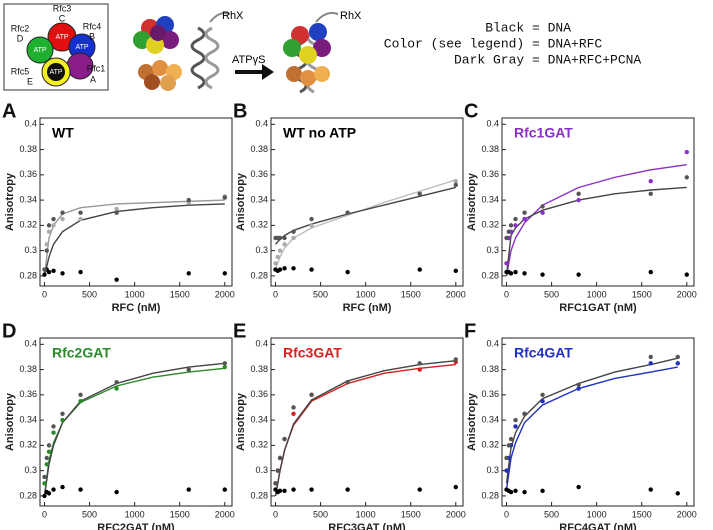 The width and height of the screenshot is (713, 530). Describe the element at coordinates (543, 353) in the screenshot. I see `panel-title: Rfc4GAT` at that location.